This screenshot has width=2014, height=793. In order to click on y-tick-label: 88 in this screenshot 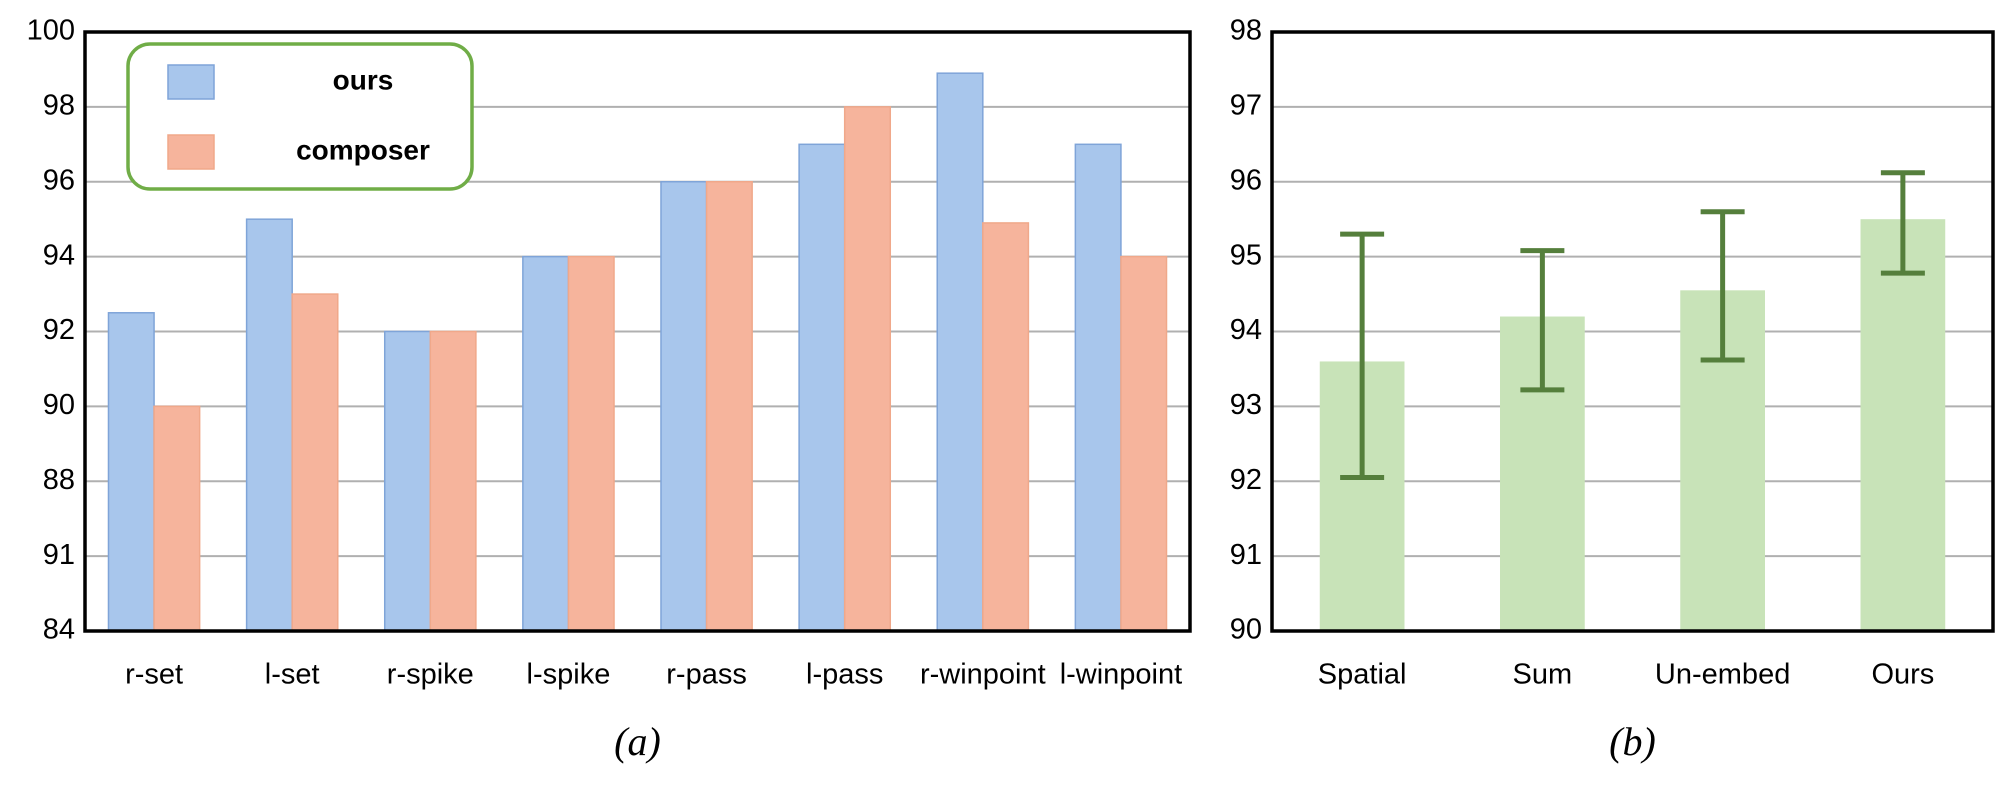, I will do `click(59, 480)`.